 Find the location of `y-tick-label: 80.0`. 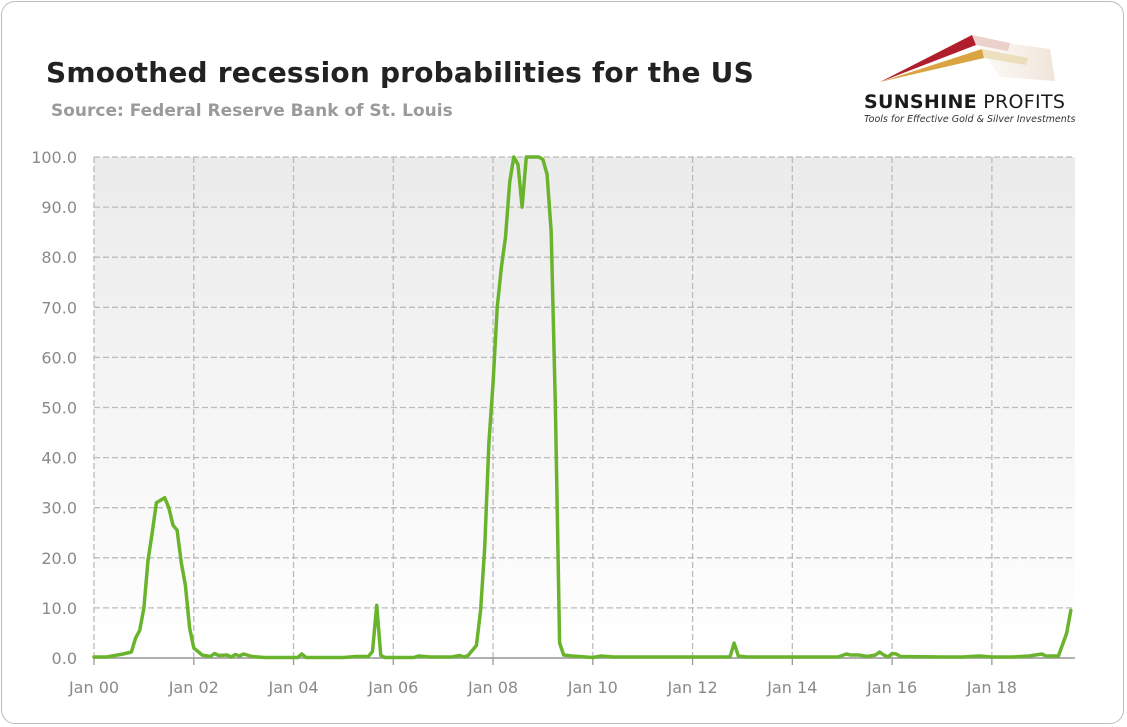

y-tick-label: 80.0 is located at coordinates (59, 257).